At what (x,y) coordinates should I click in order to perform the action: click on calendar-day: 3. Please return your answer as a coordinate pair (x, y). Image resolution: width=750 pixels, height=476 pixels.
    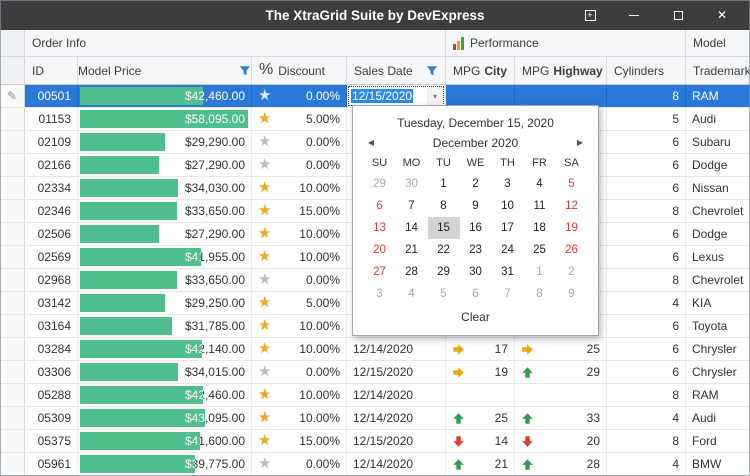
    Looking at the image, I should click on (379, 294).